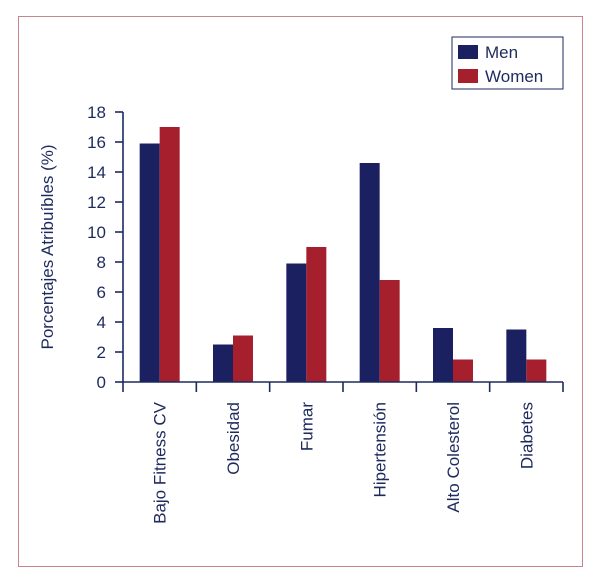 This screenshot has height=586, width=608. What do you see at coordinates (468, 76) in the screenshot?
I see `legend-swatch-women` at bounding box center [468, 76].